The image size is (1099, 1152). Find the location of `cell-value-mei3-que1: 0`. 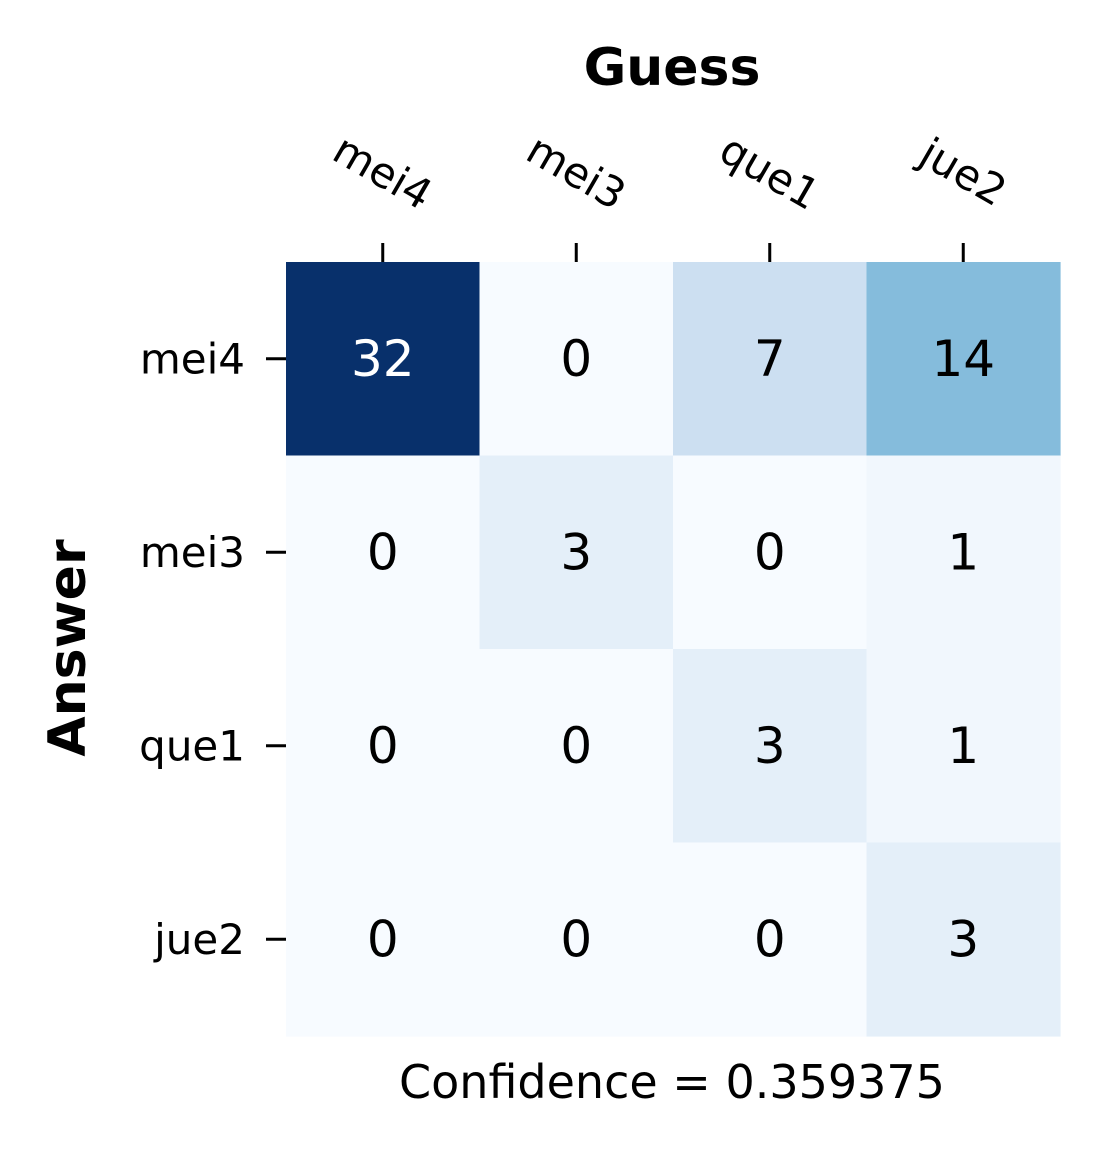

cell-value-mei3-que1: 0 is located at coordinates (770, 552).